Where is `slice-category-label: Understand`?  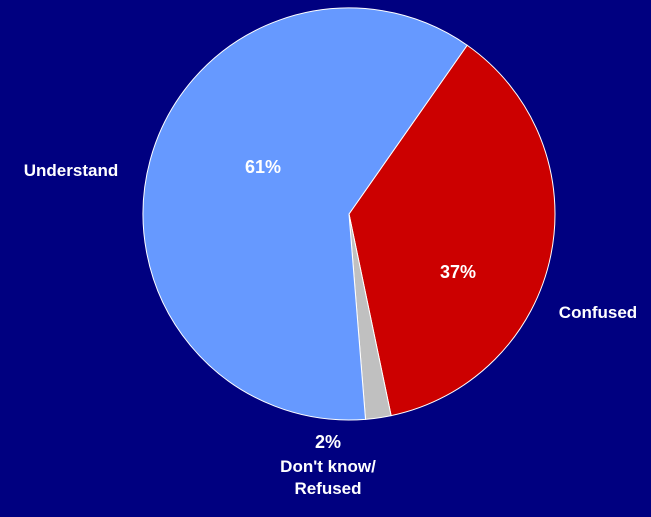 slice-category-label: Understand is located at coordinates (71, 170).